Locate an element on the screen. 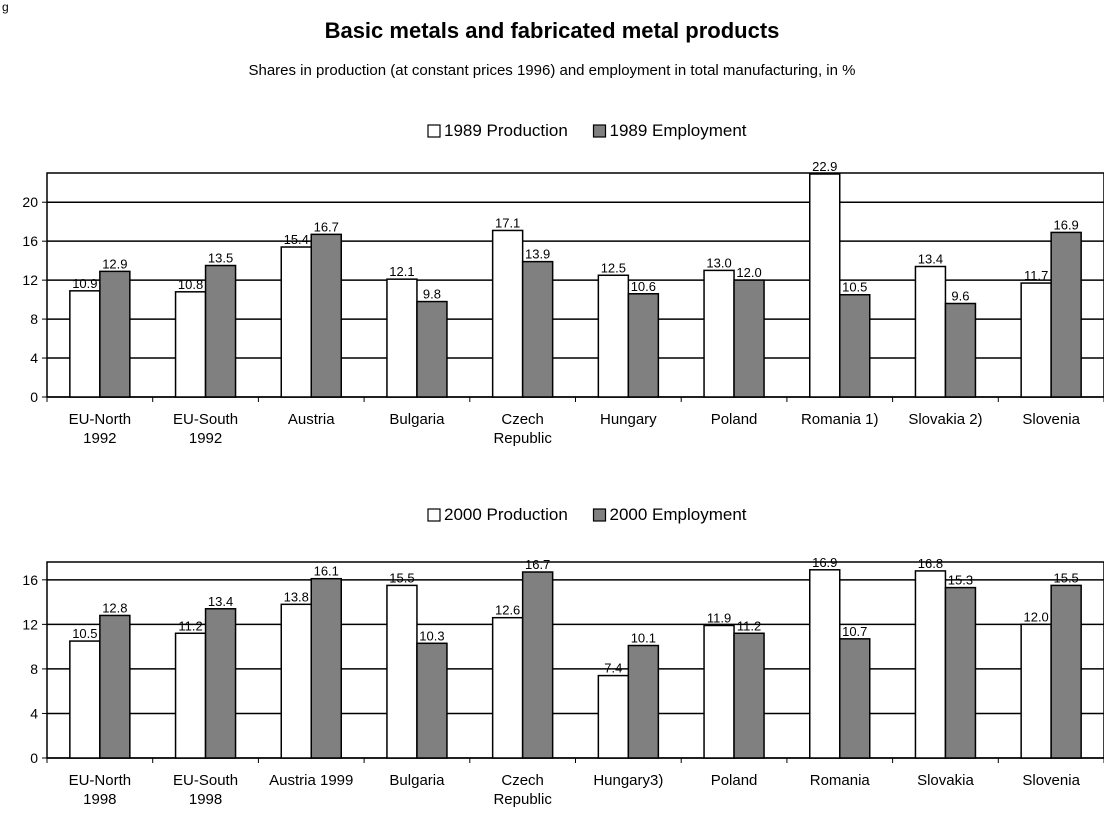  data-label: 13.8 is located at coordinates (296, 596).